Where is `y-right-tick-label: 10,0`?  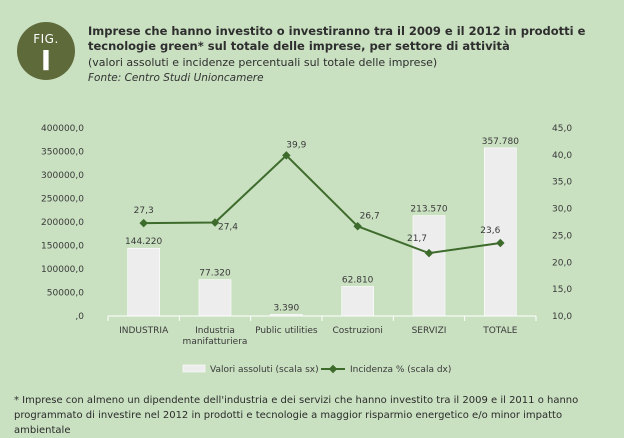
y-right-tick-label: 10,0 is located at coordinates (562, 317).